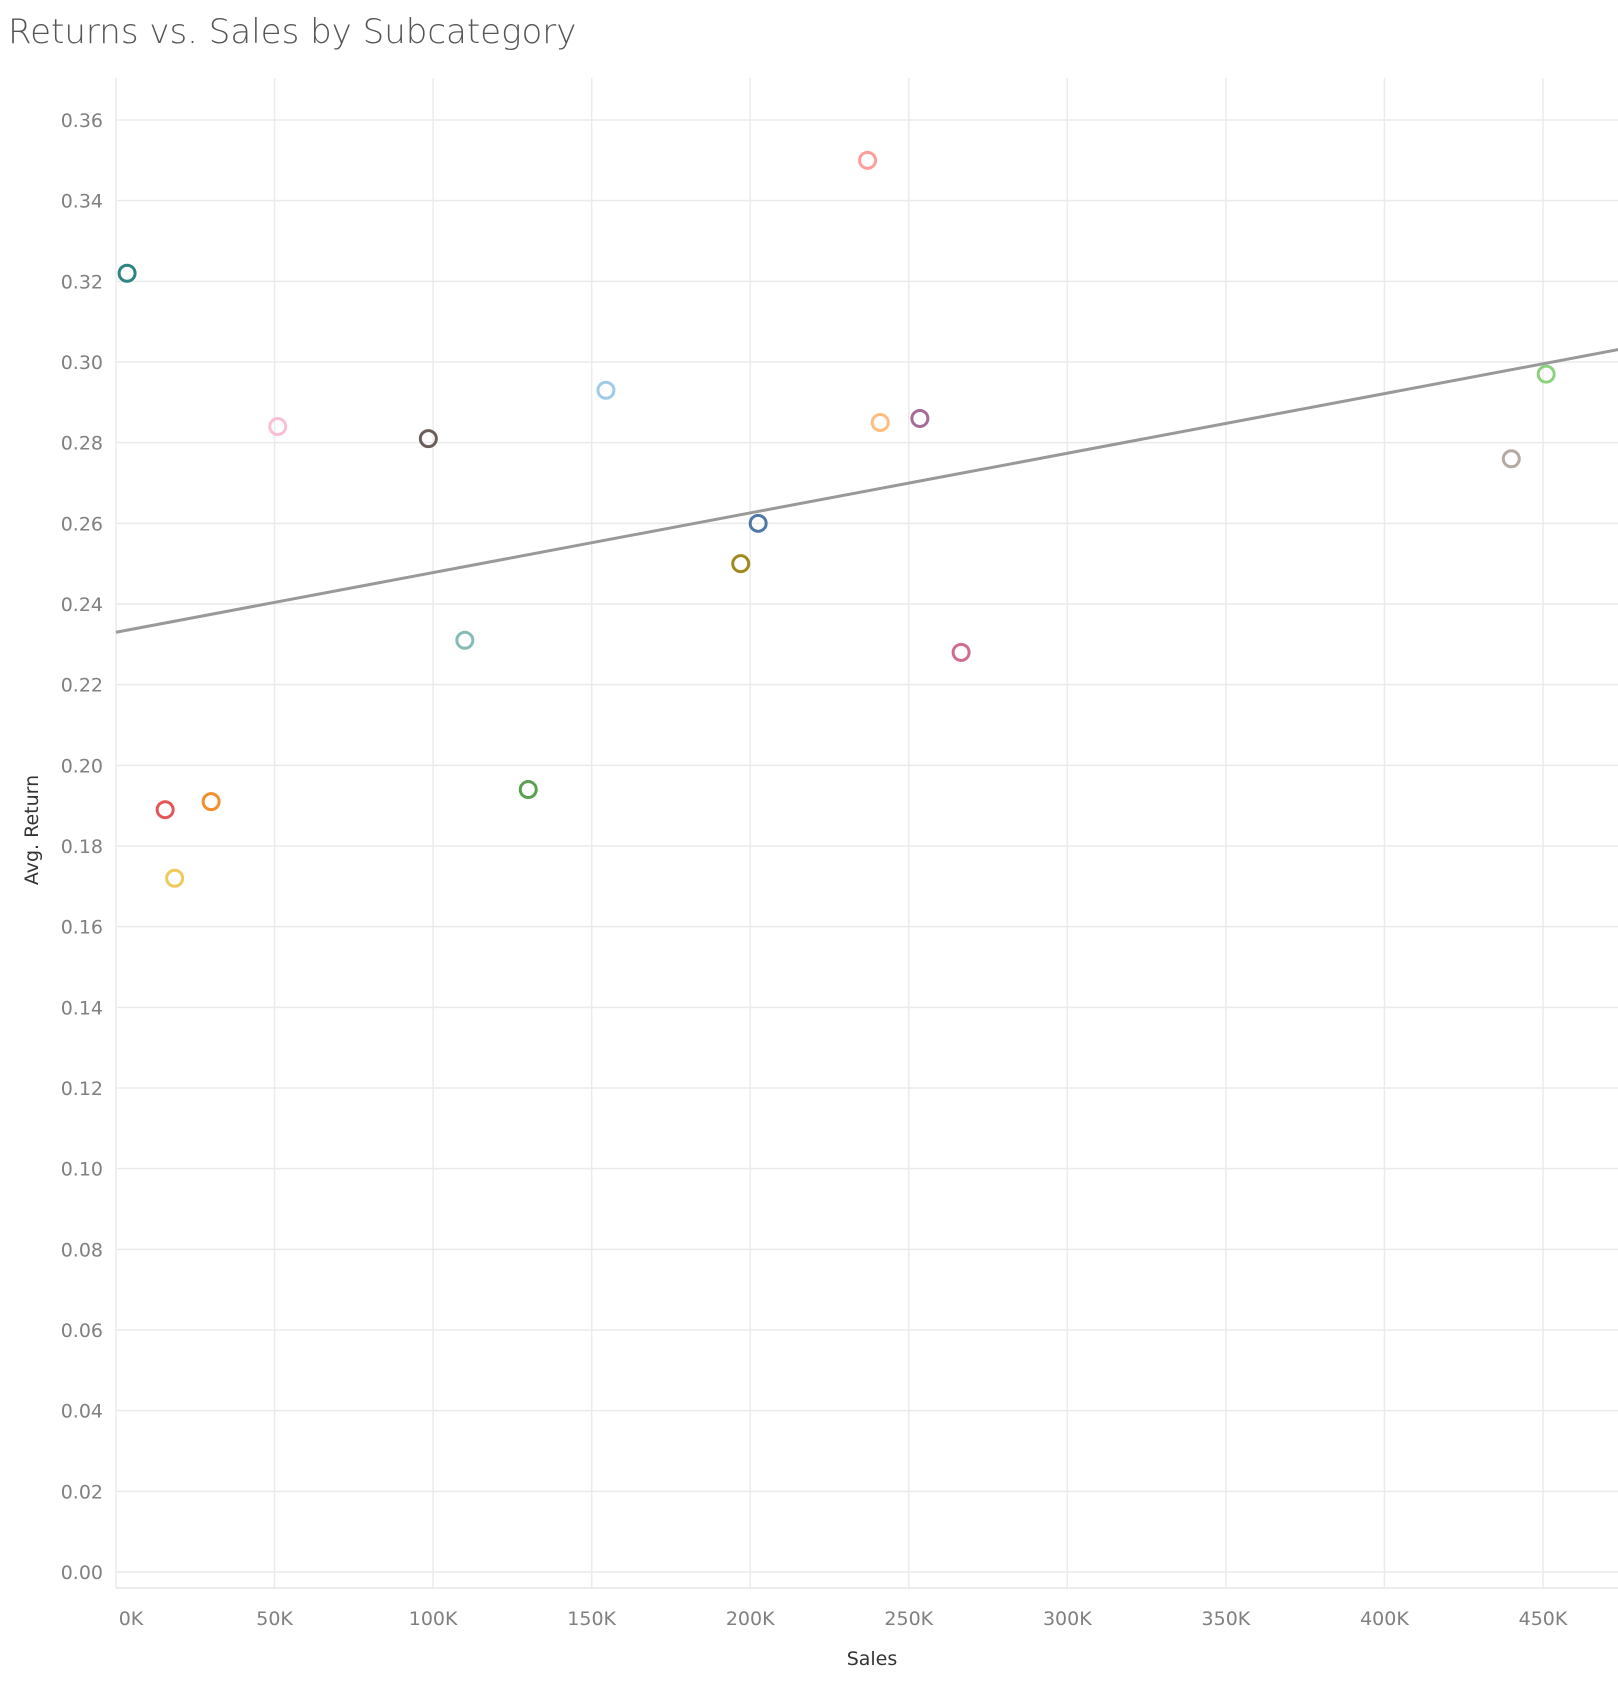 This screenshot has width=1618, height=1683. I want to click on y-tick-label: 0.18, so click(82, 847).